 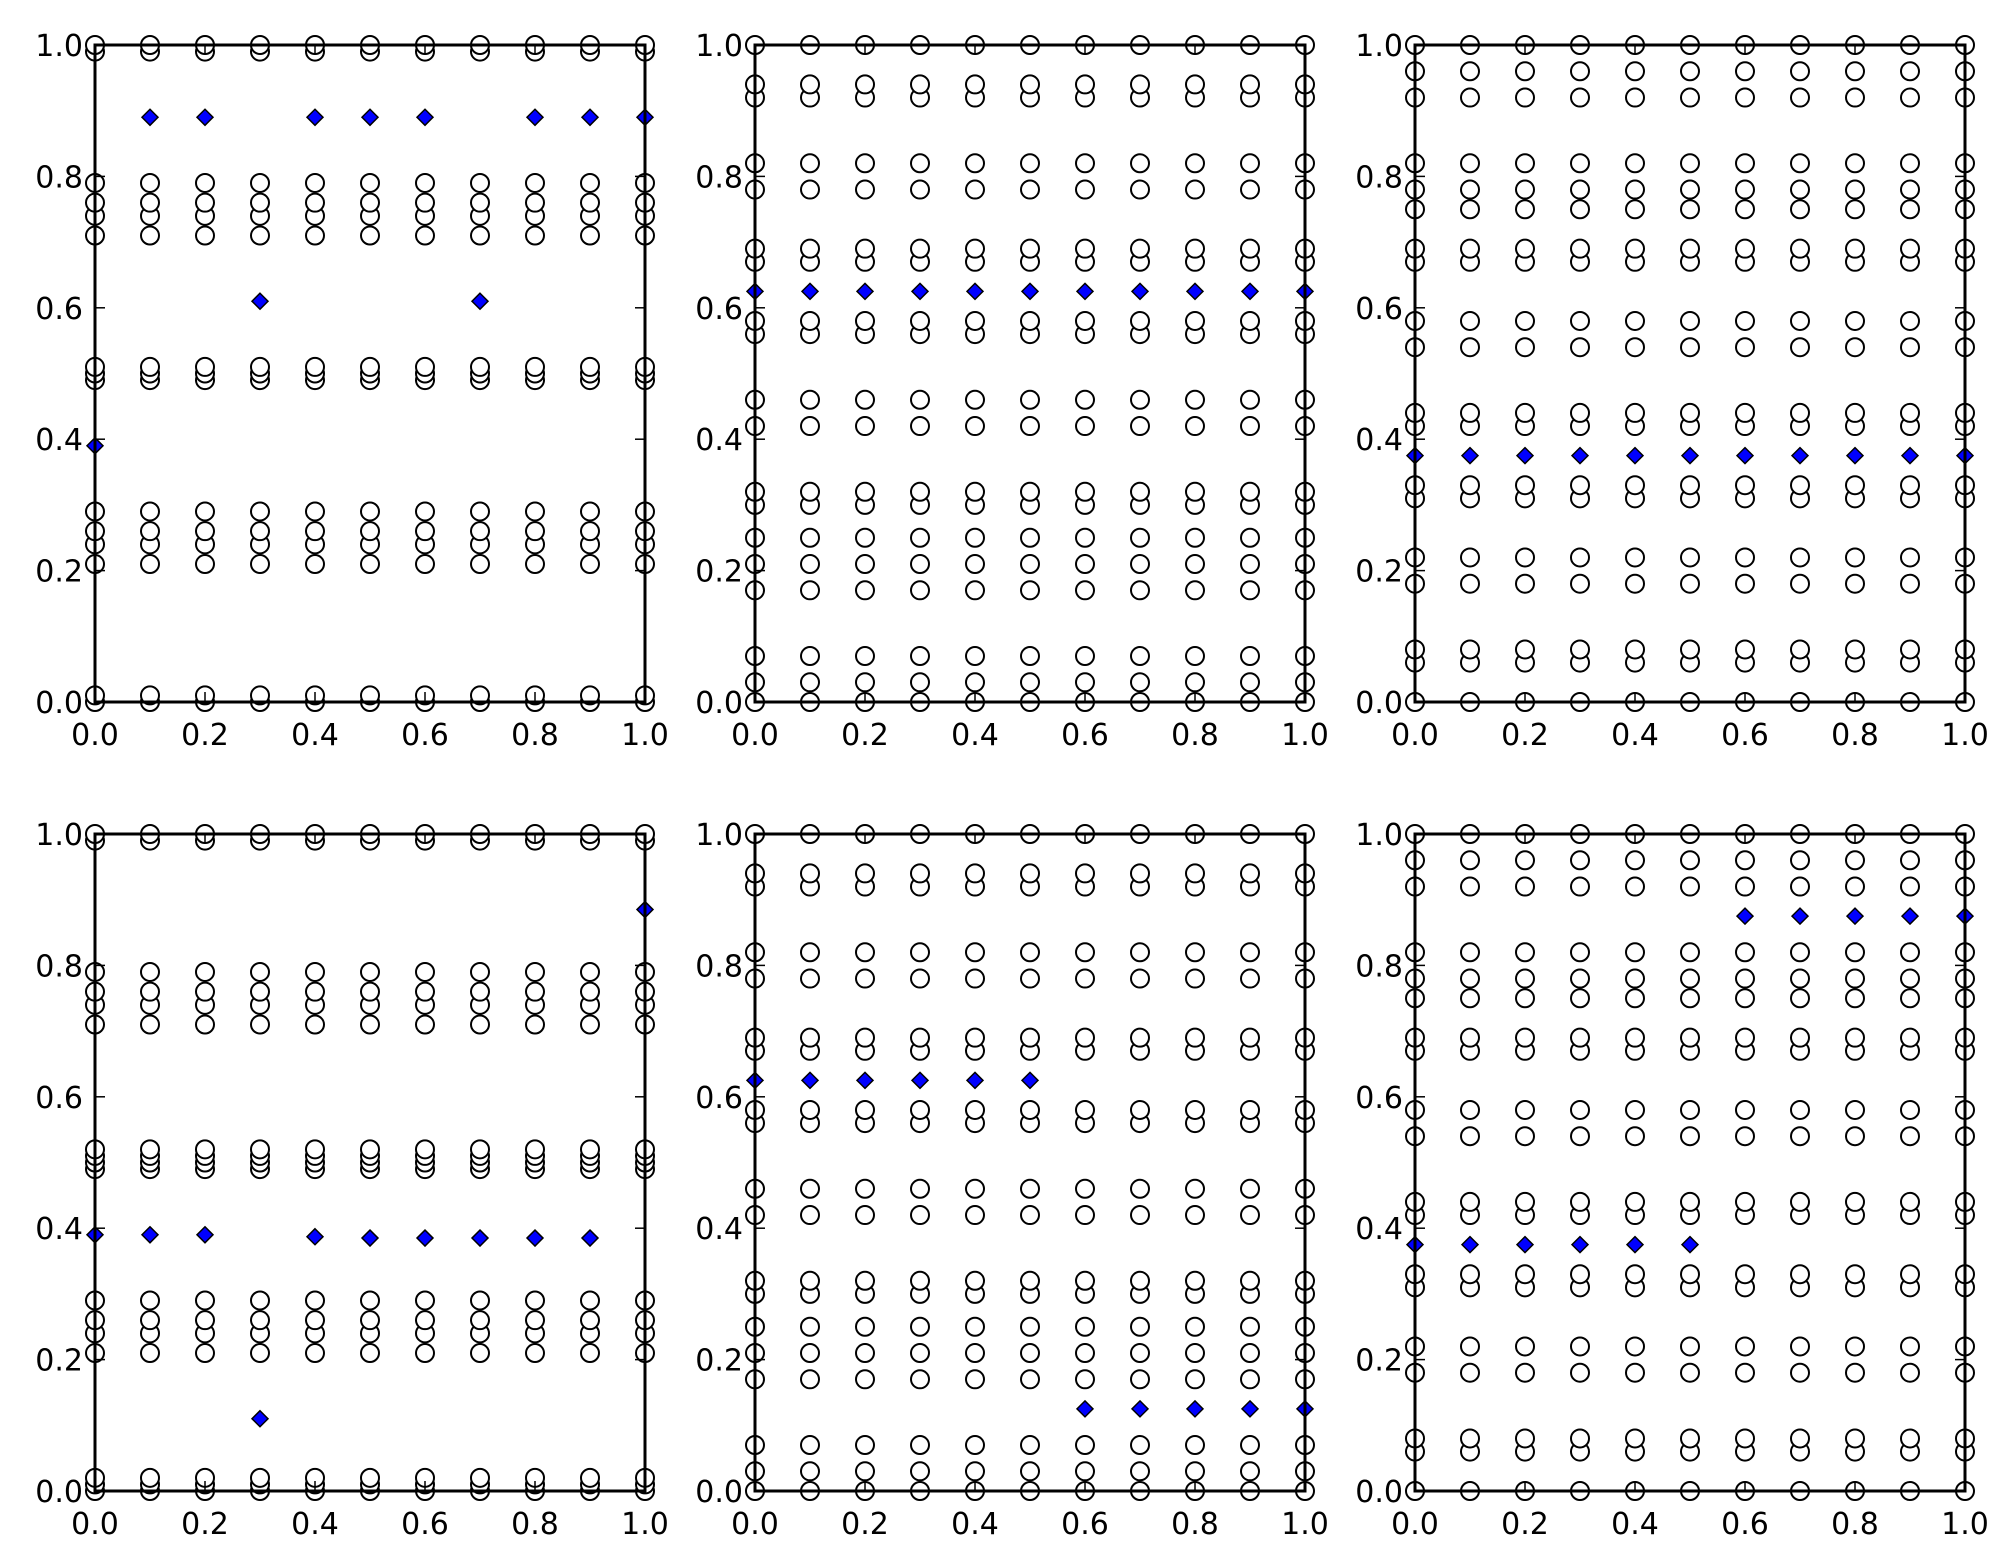 I want to click on x-tick-label: 0.0, so click(x=755, y=735).